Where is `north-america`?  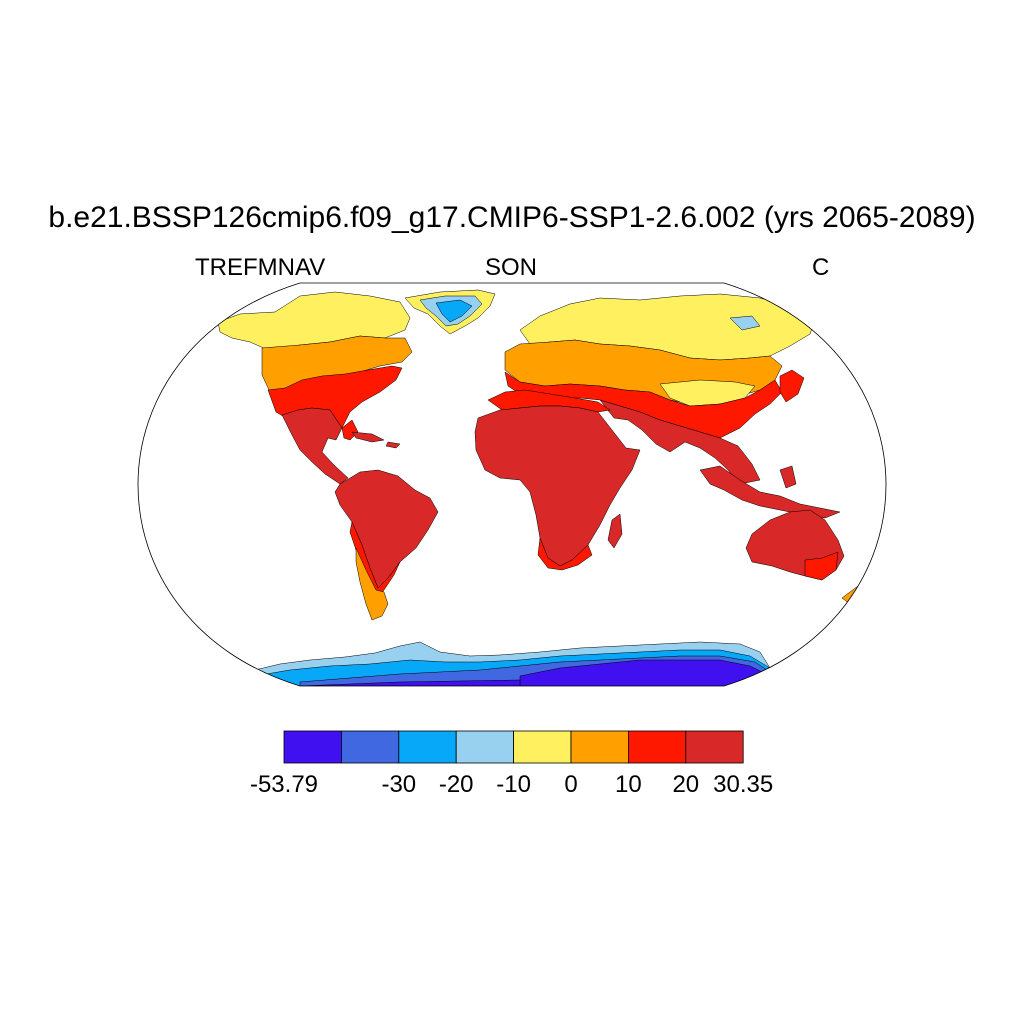
north-america is located at coordinates (315, 388).